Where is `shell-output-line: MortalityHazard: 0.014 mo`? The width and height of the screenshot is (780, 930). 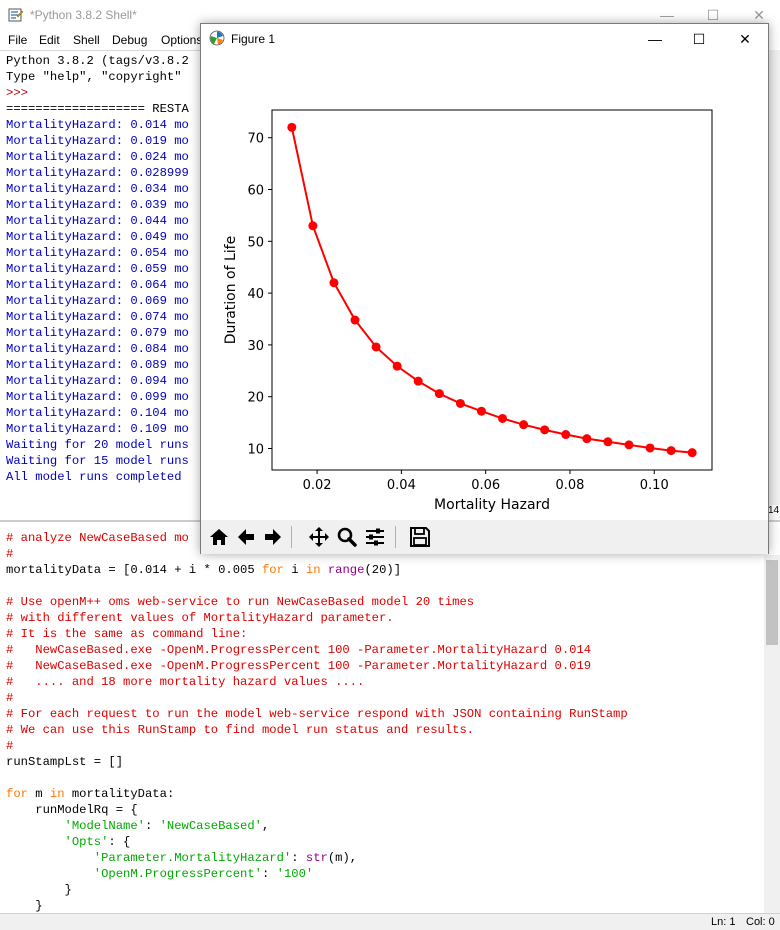
shell-output-line: MortalityHazard: 0.014 mo is located at coordinates (97, 125).